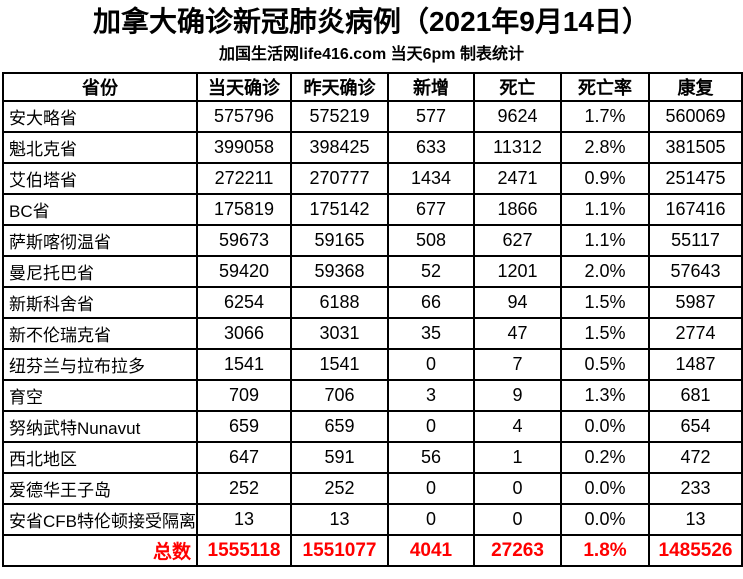 Image resolution: width=743 pixels, height=579 pixels. I want to click on value-cell: 659, so click(244, 426).